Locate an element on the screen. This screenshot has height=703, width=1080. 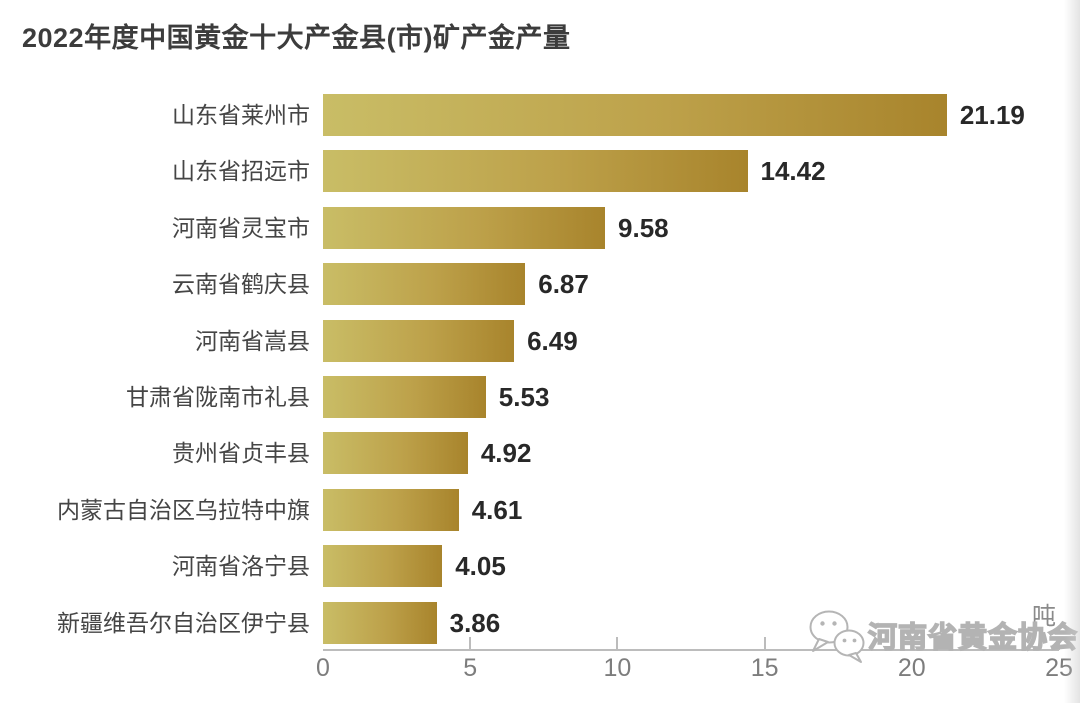
axis-tick-label: 15 is located at coordinates (764, 668).